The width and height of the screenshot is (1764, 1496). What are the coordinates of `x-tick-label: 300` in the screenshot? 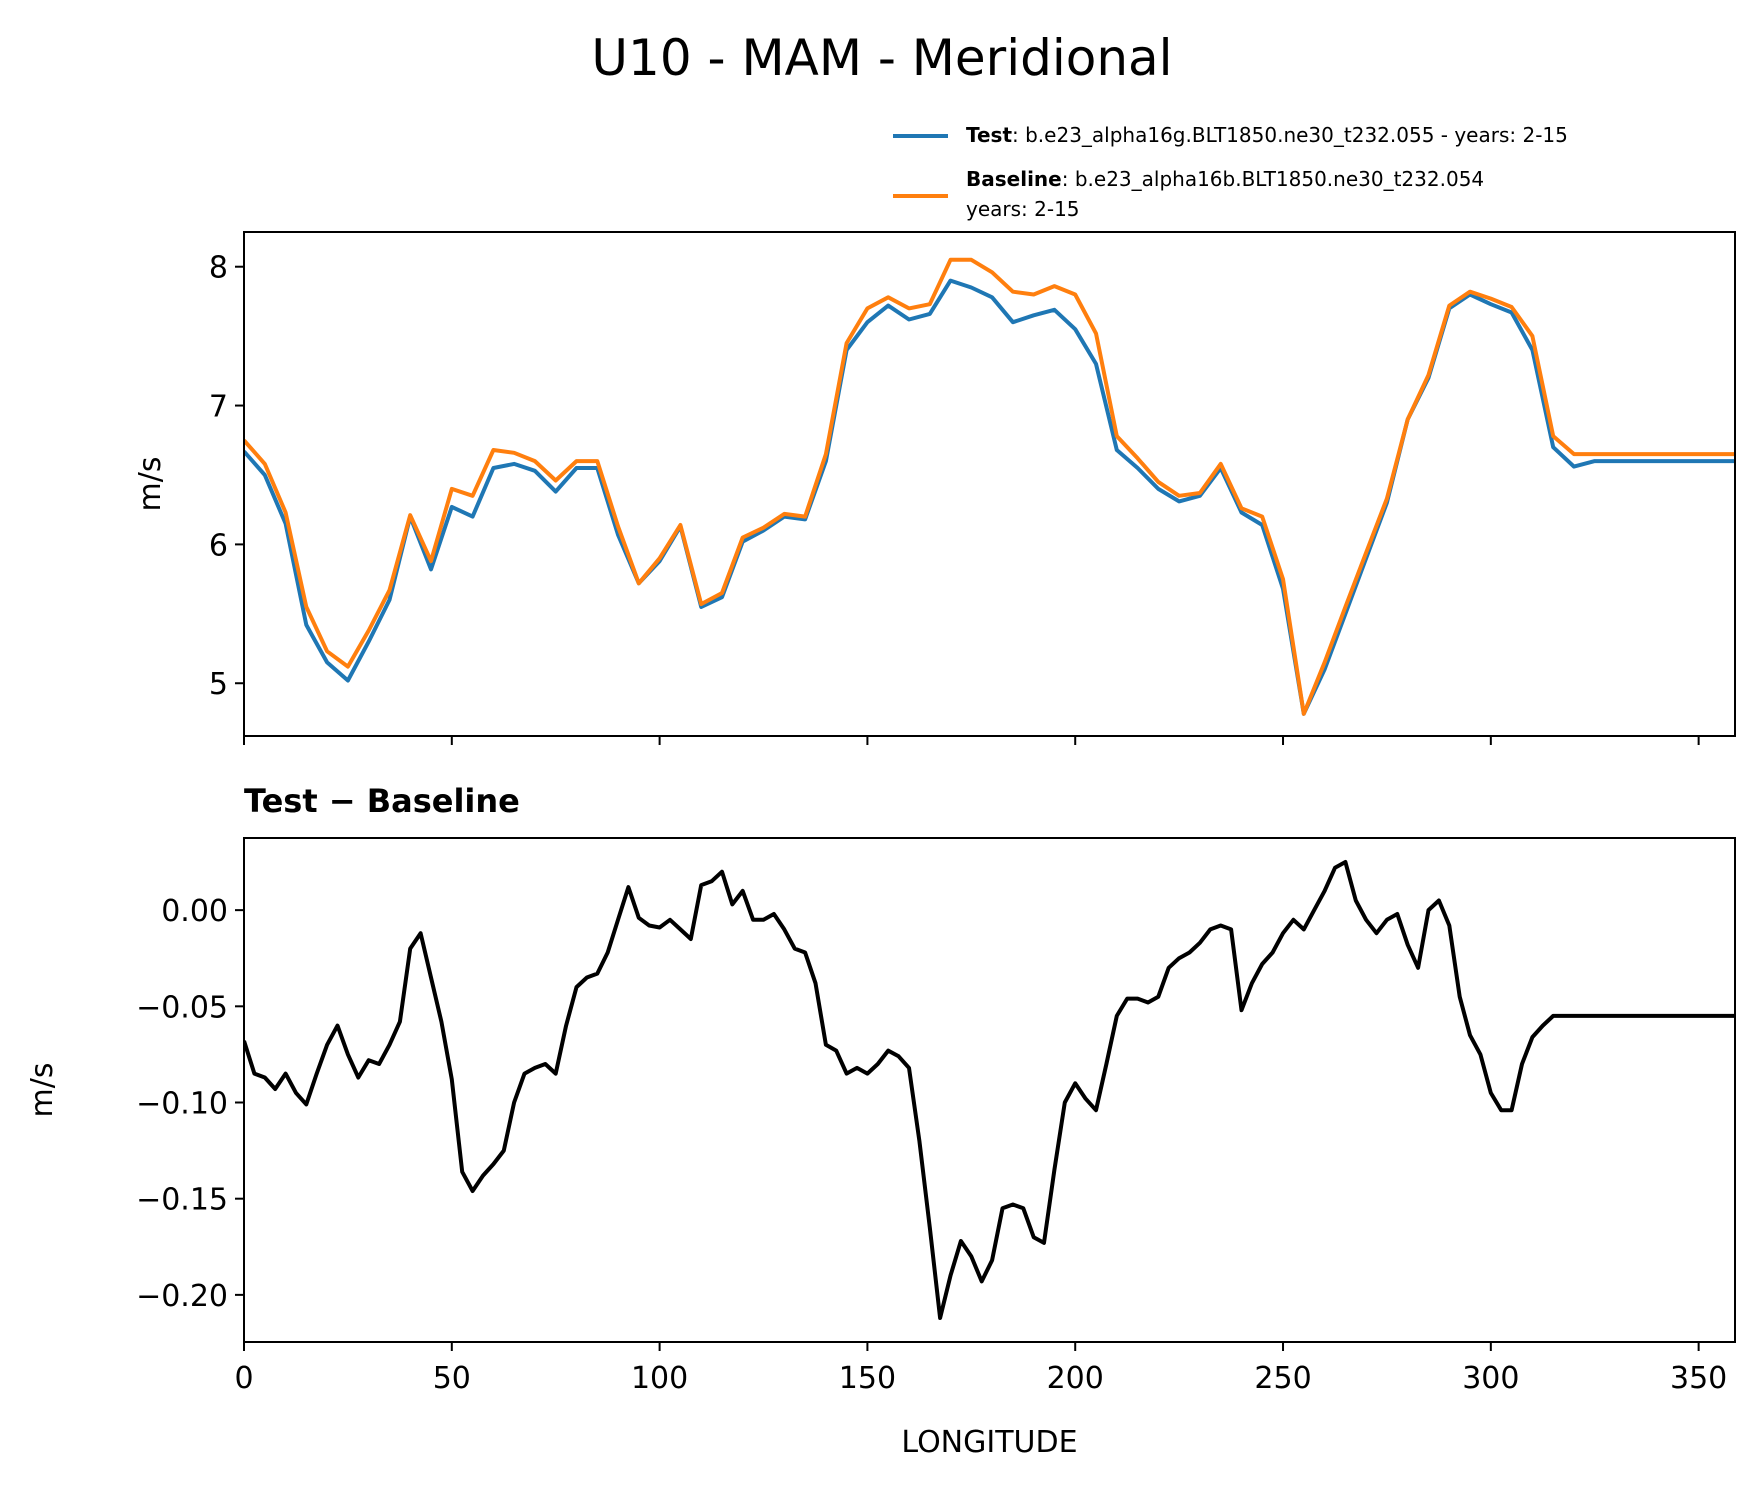 It's located at (1490, 1378).